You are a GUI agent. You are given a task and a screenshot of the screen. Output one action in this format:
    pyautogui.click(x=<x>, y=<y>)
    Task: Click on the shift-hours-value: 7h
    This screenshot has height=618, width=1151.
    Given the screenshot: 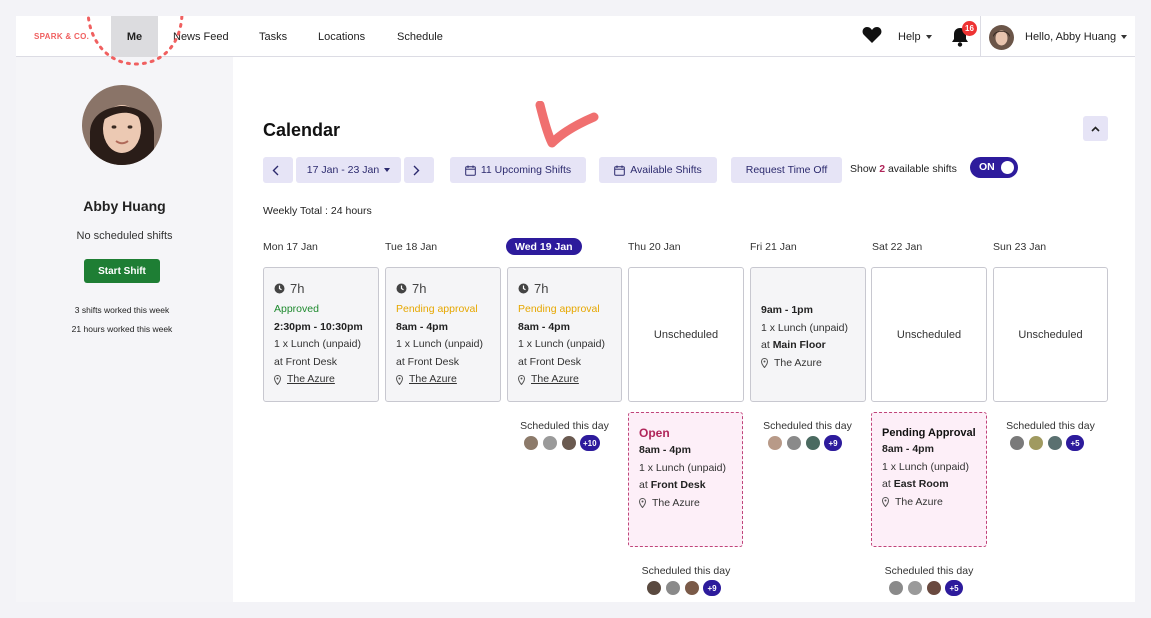 What is the action you would take?
    pyautogui.click(x=541, y=288)
    